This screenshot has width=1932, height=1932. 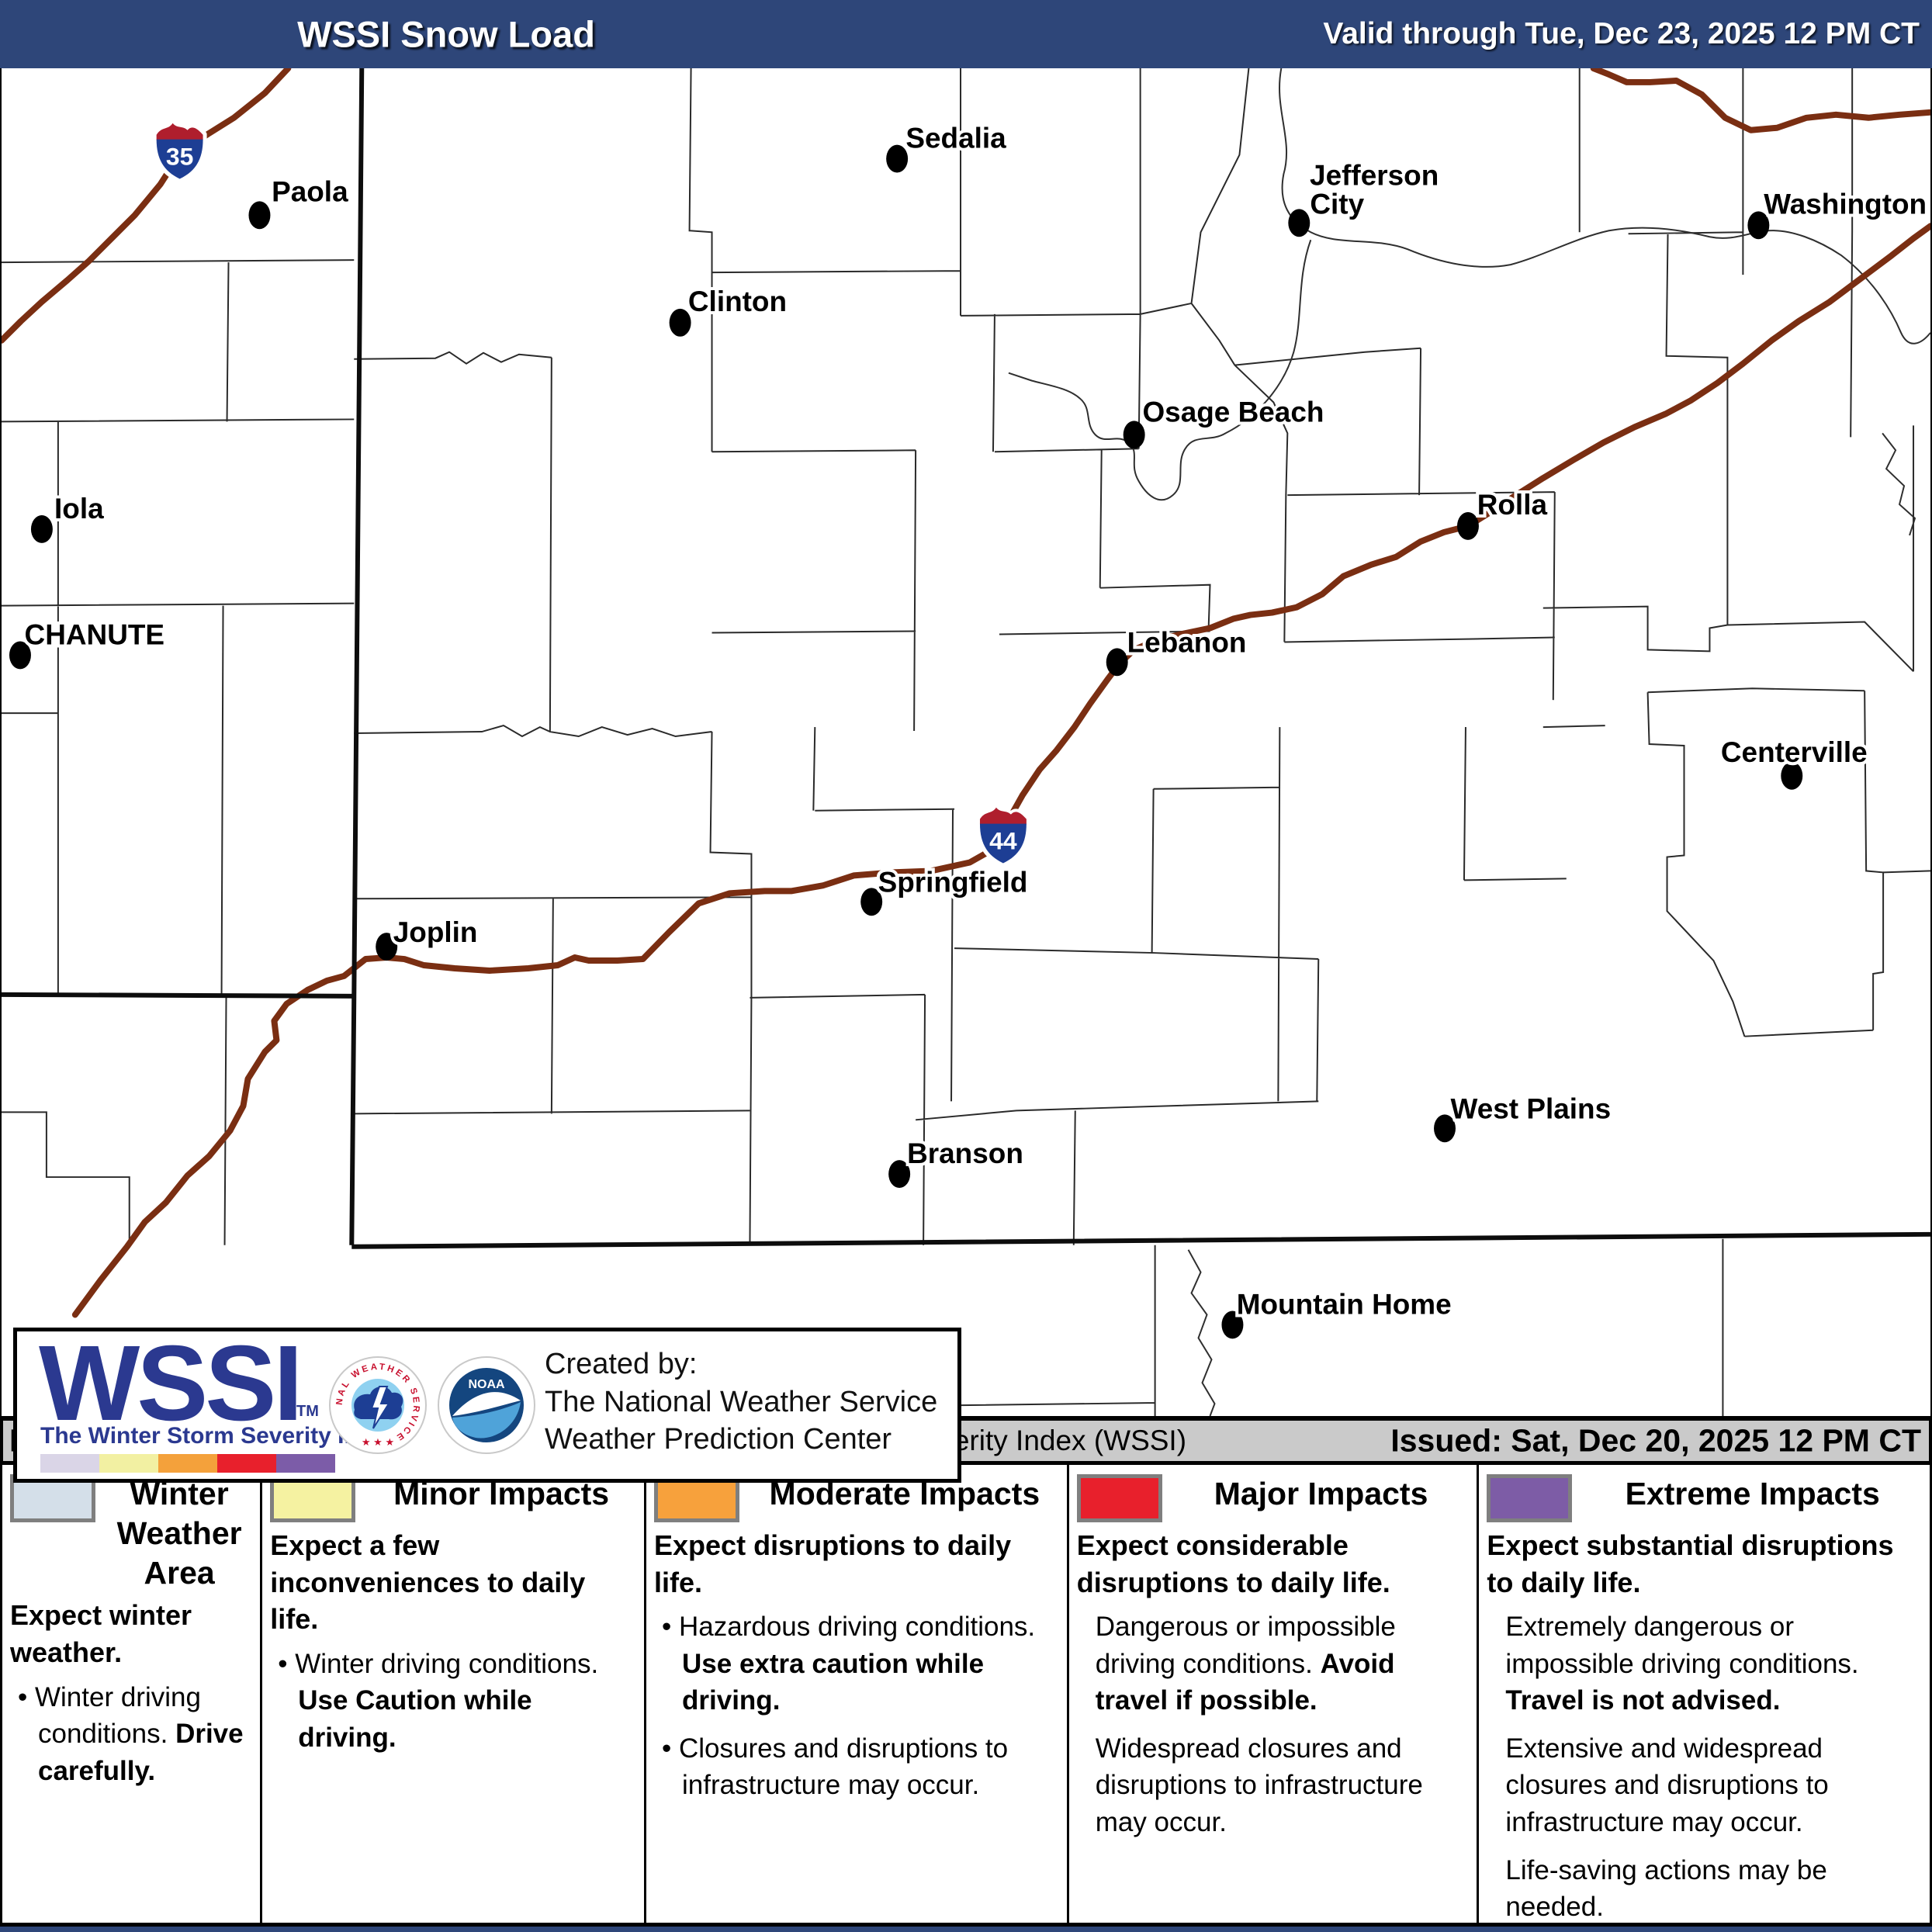 What do you see at coordinates (966, 1929) in the screenshot?
I see `bottom-border-strip` at bounding box center [966, 1929].